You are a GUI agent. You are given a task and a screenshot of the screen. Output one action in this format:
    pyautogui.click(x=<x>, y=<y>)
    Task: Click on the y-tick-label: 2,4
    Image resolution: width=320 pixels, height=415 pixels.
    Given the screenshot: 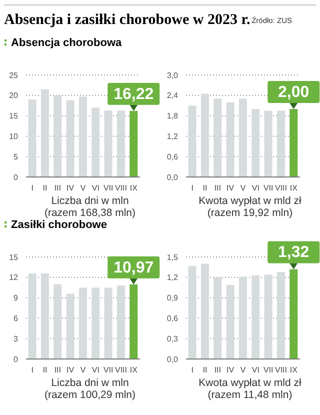 What is the action you would take?
    pyautogui.click(x=172, y=95)
    